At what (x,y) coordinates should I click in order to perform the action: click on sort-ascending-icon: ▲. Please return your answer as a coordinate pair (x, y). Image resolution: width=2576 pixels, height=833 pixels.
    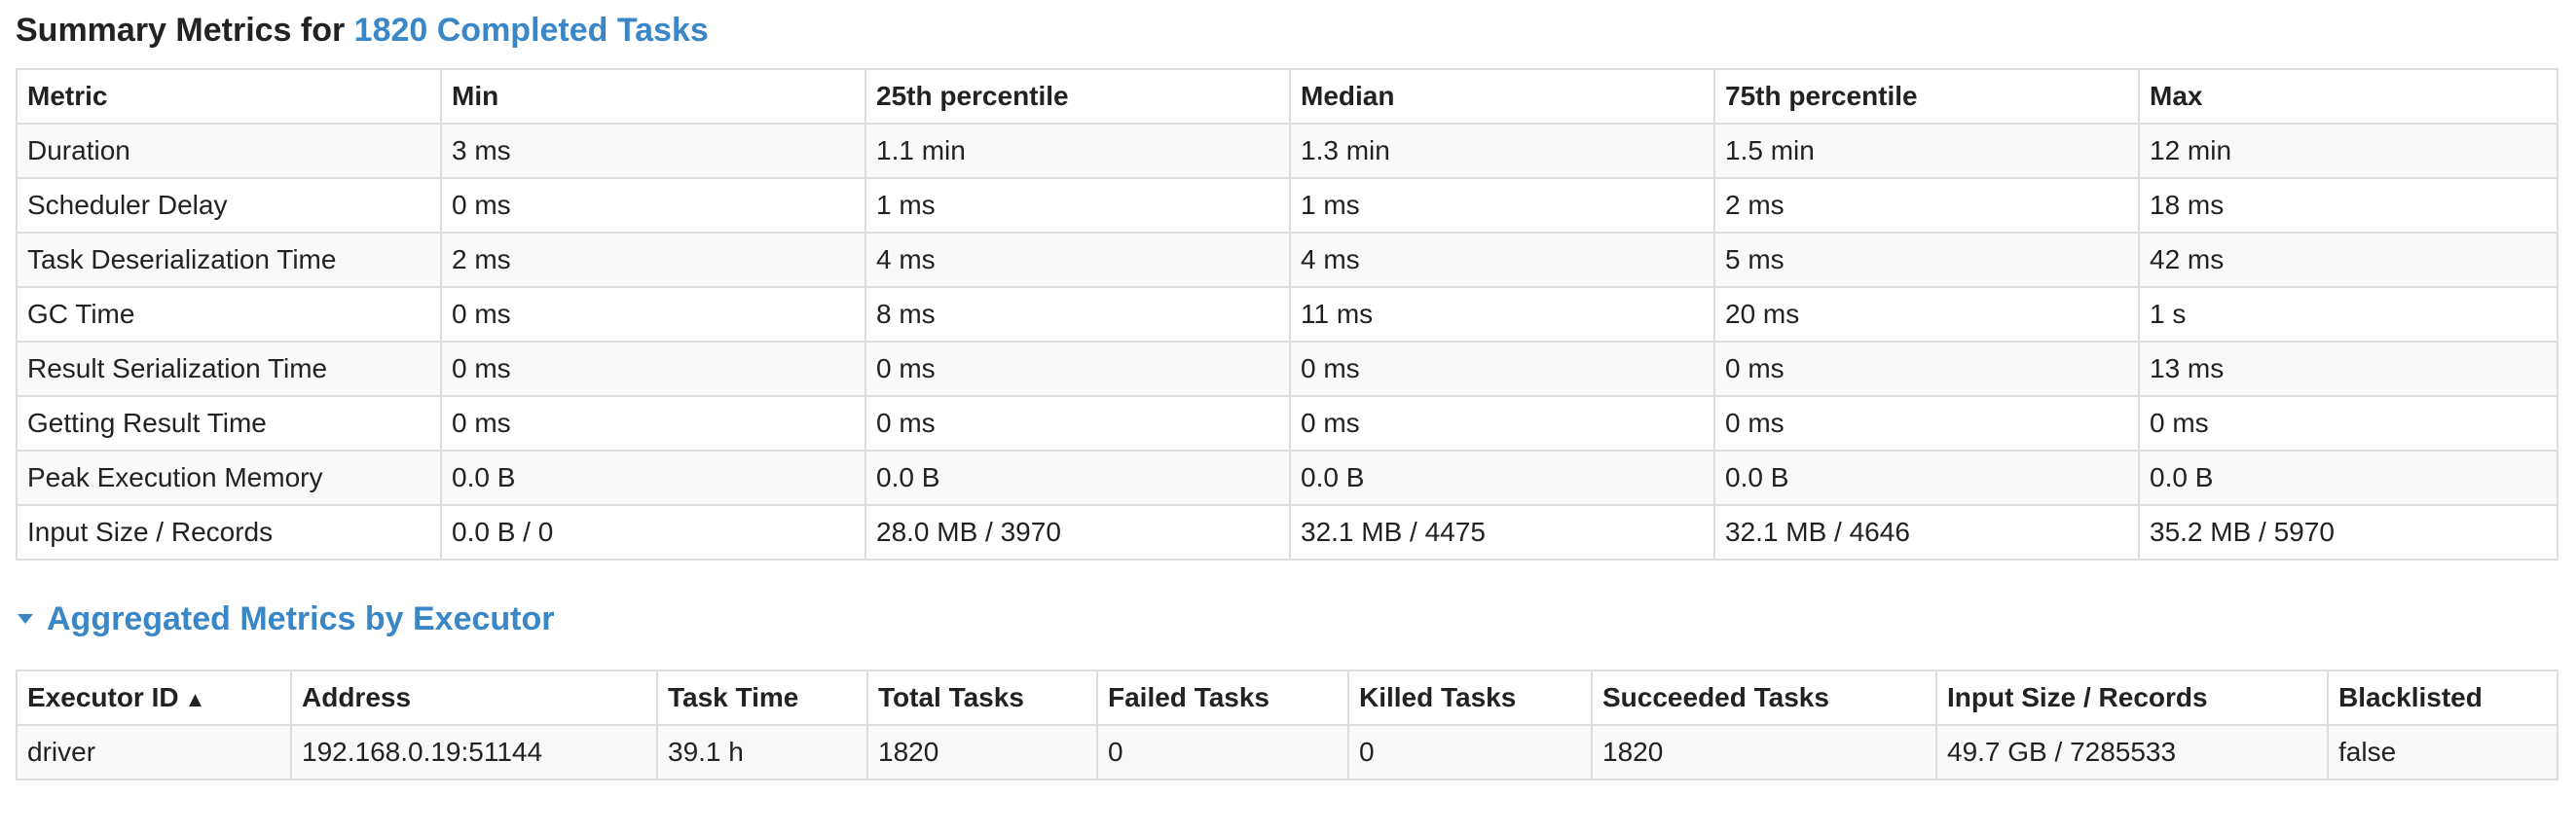
    Looking at the image, I should click on (195, 699).